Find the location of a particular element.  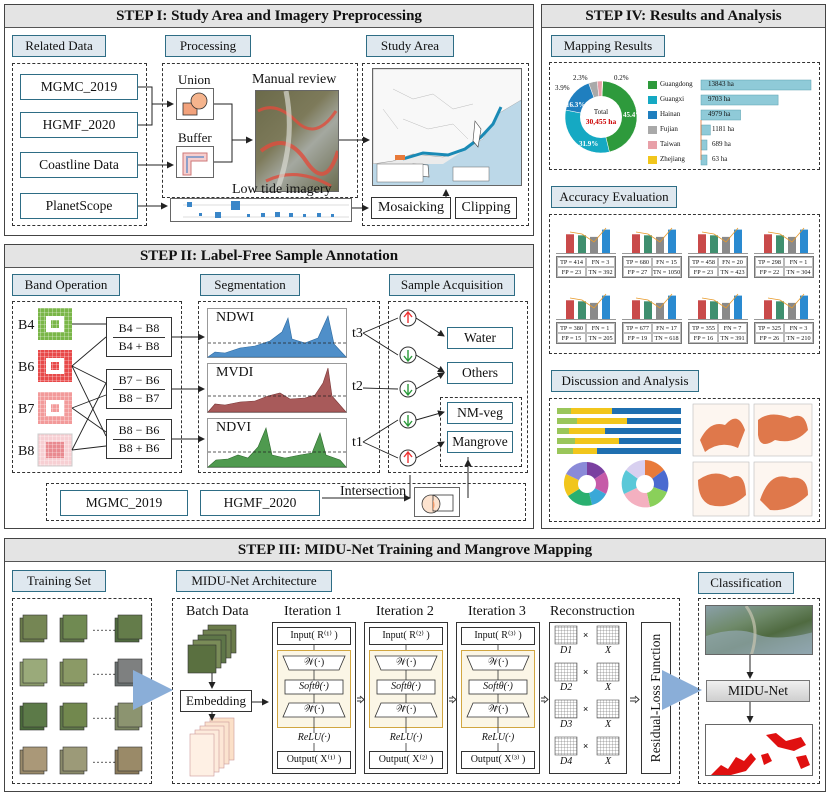

bottom-mgmc: MGMC_2019 is located at coordinates (124, 503).